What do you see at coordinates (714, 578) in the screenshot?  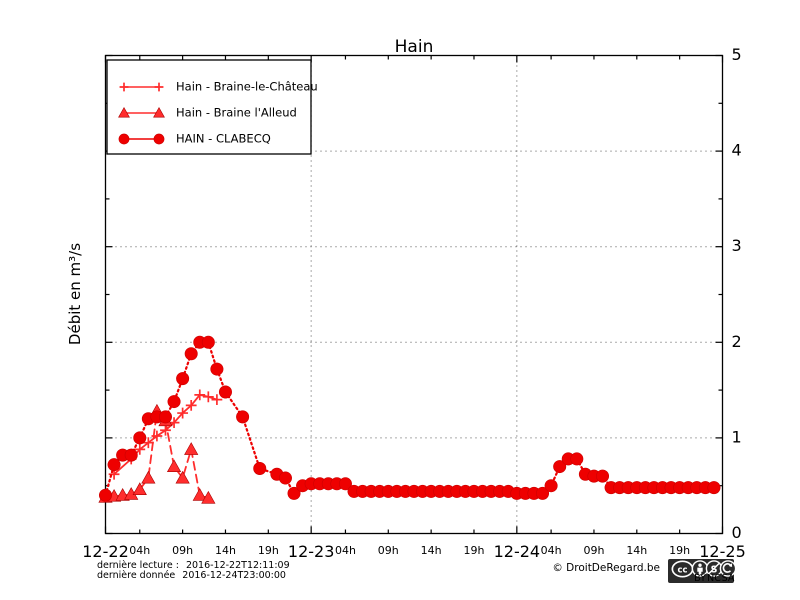 I see `cc-term-nc: NC` at bounding box center [714, 578].